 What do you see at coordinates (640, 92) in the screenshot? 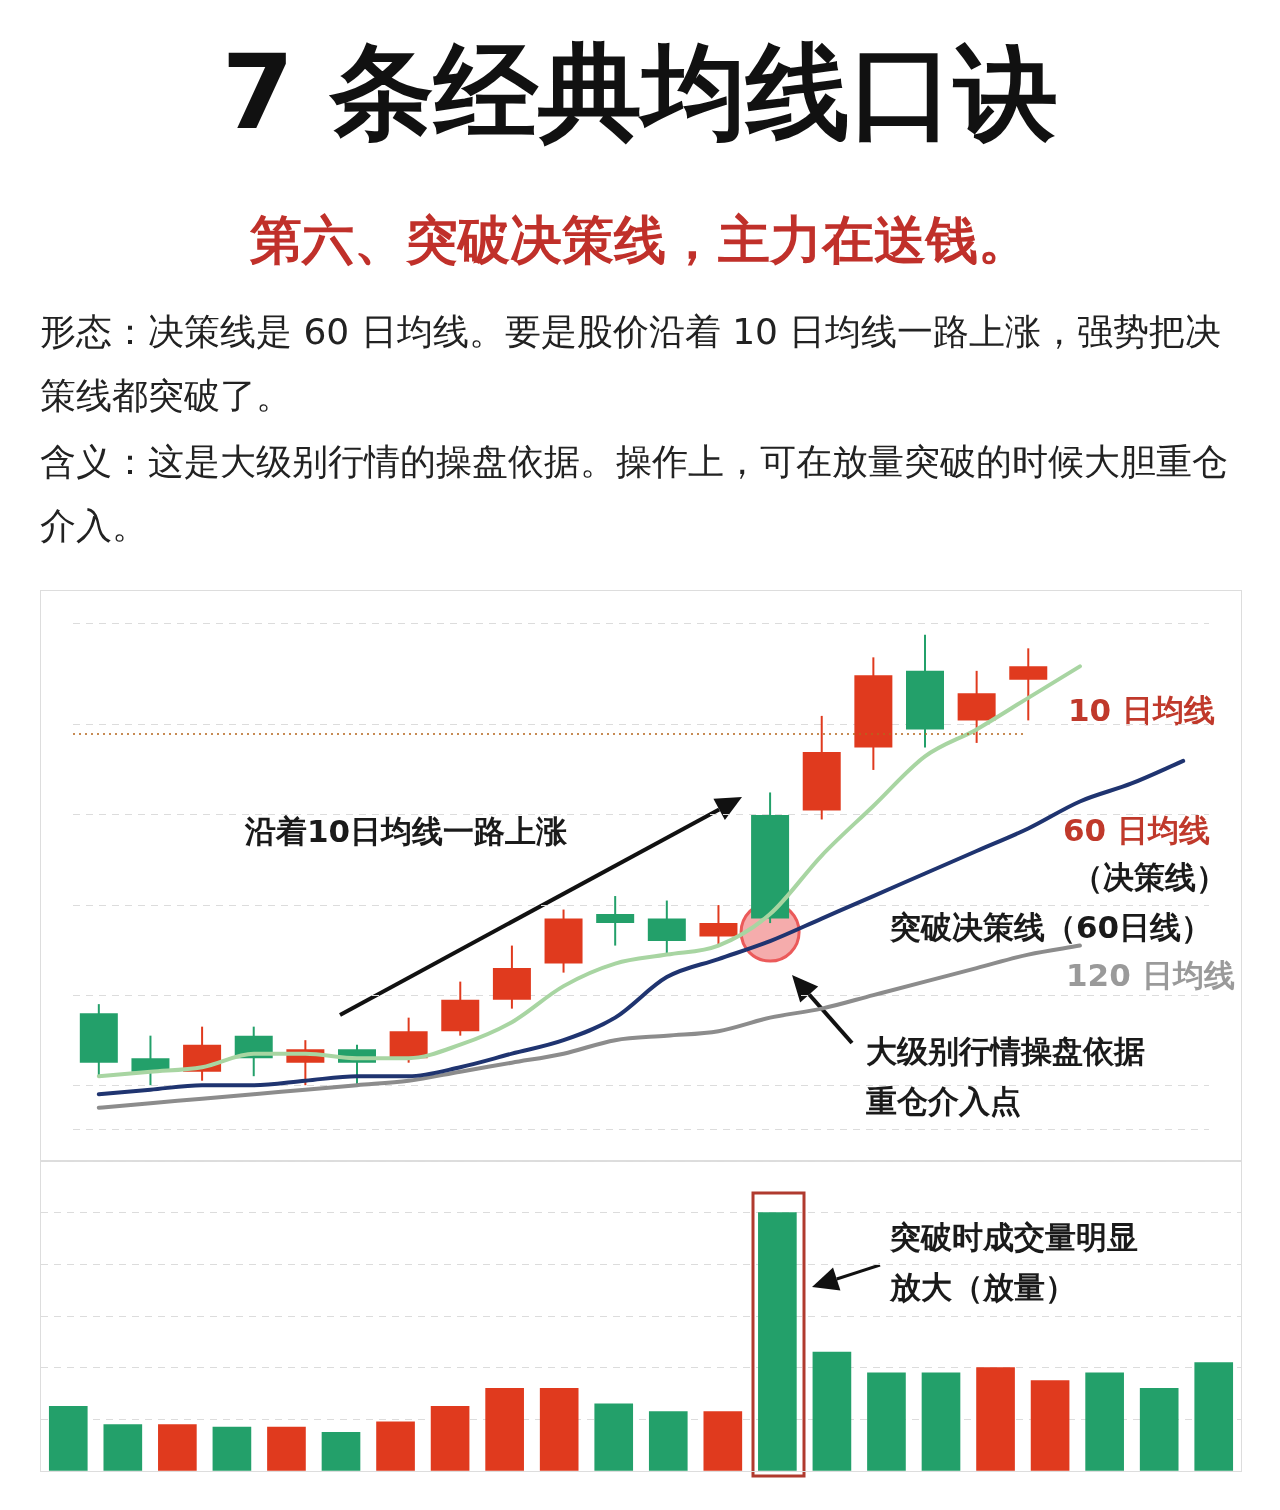
I see `chart-title: 7 条经典均线口诀` at bounding box center [640, 92].